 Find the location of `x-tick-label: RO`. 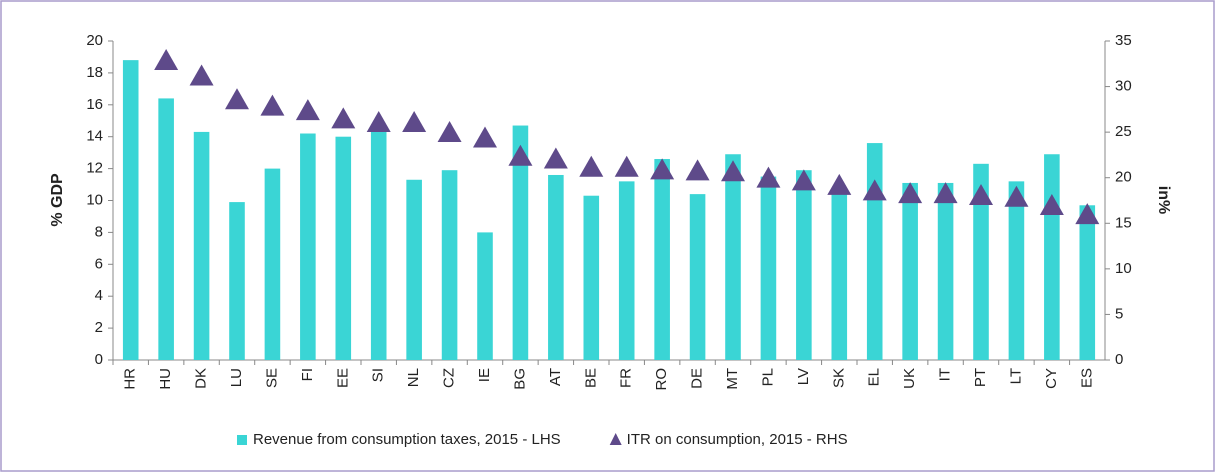

x-tick-label: RO is located at coordinates (661, 379).